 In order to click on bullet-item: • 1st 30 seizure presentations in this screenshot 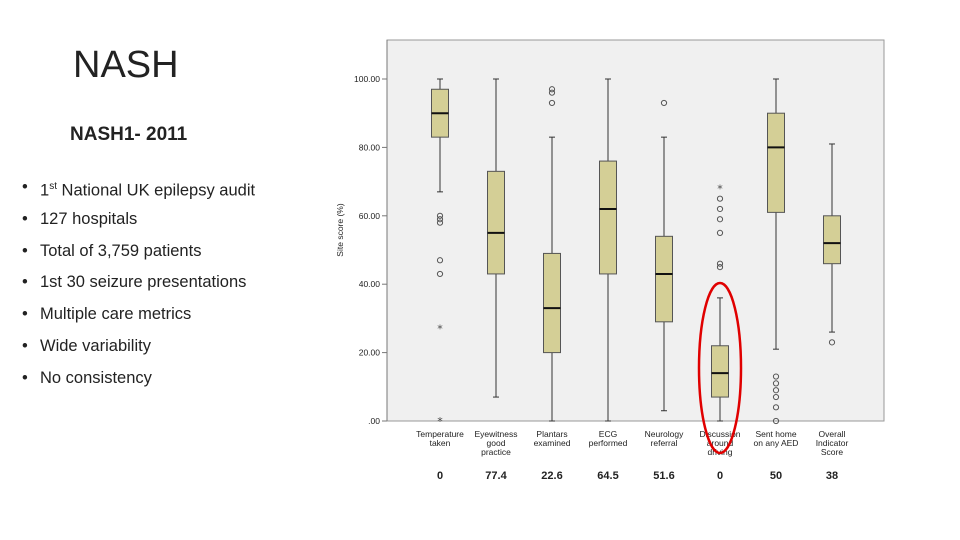, I will do `click(138, 286)`.